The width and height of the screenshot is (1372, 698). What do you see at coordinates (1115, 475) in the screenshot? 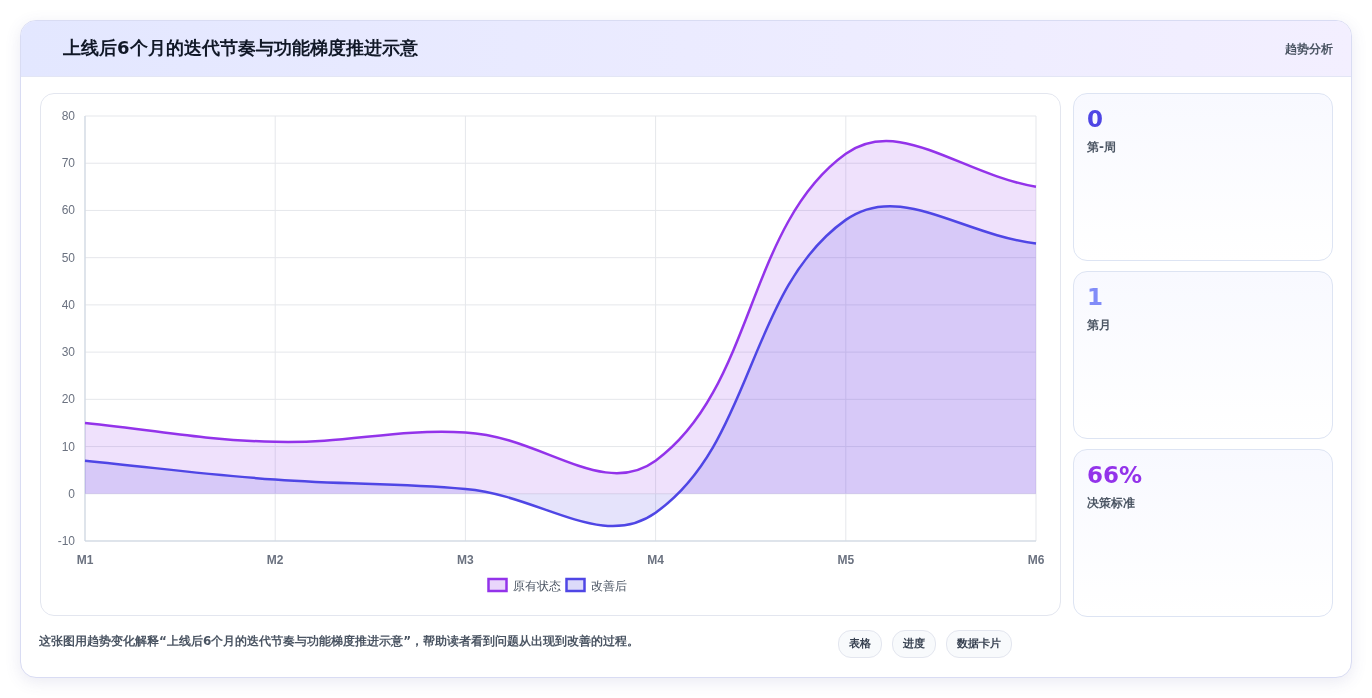
I see `text: 66%` at bounding box center [1115, 475].